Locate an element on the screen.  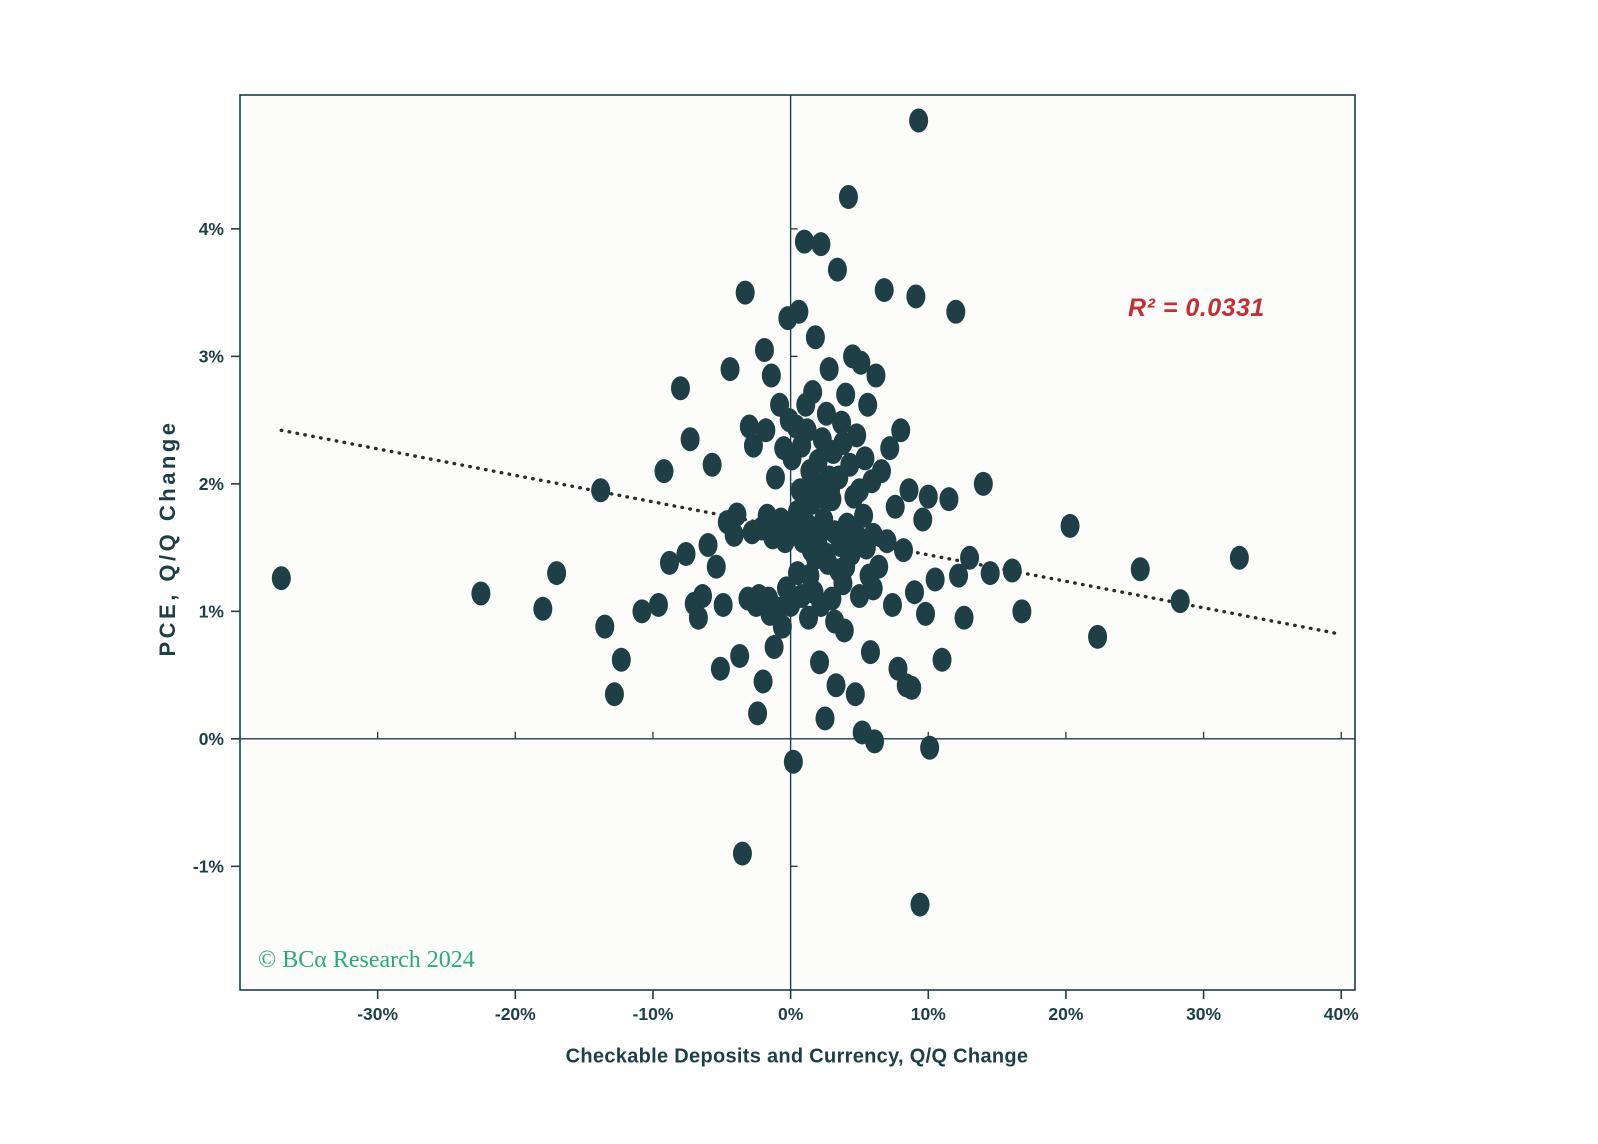
y-tick-label: 4% is located at coordinates (212, 229).